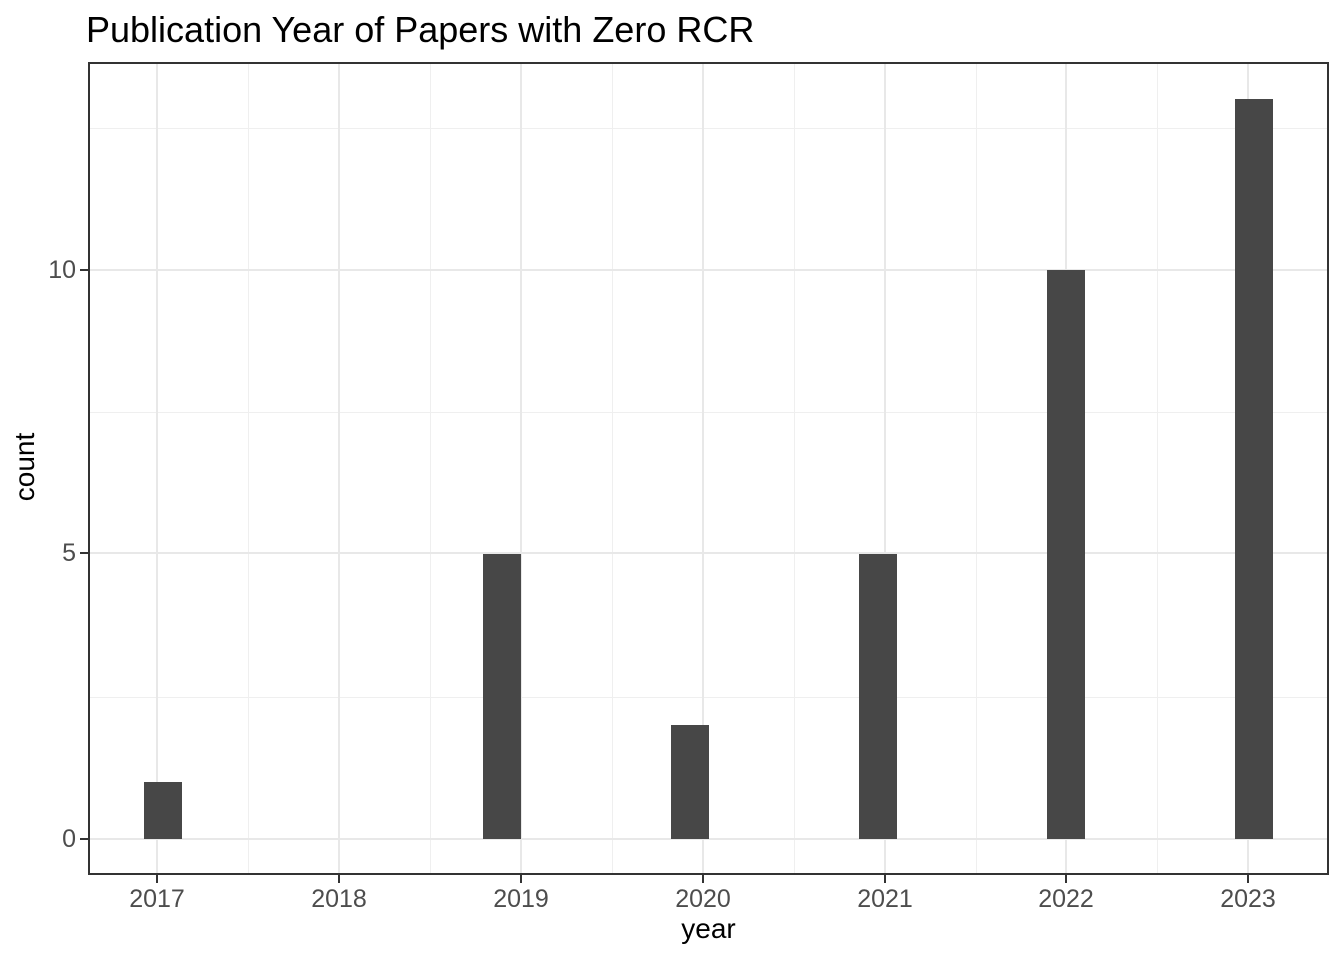 This screenshot has height=960, width=1344. I want to click on y-axis-title: count, so click(24, 467).